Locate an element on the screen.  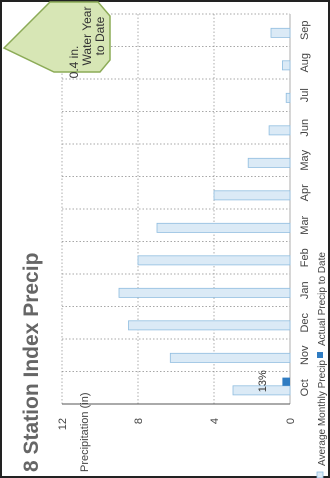
legend-label-actual: Actual Precip to Date is located at coordinates (322, 299).